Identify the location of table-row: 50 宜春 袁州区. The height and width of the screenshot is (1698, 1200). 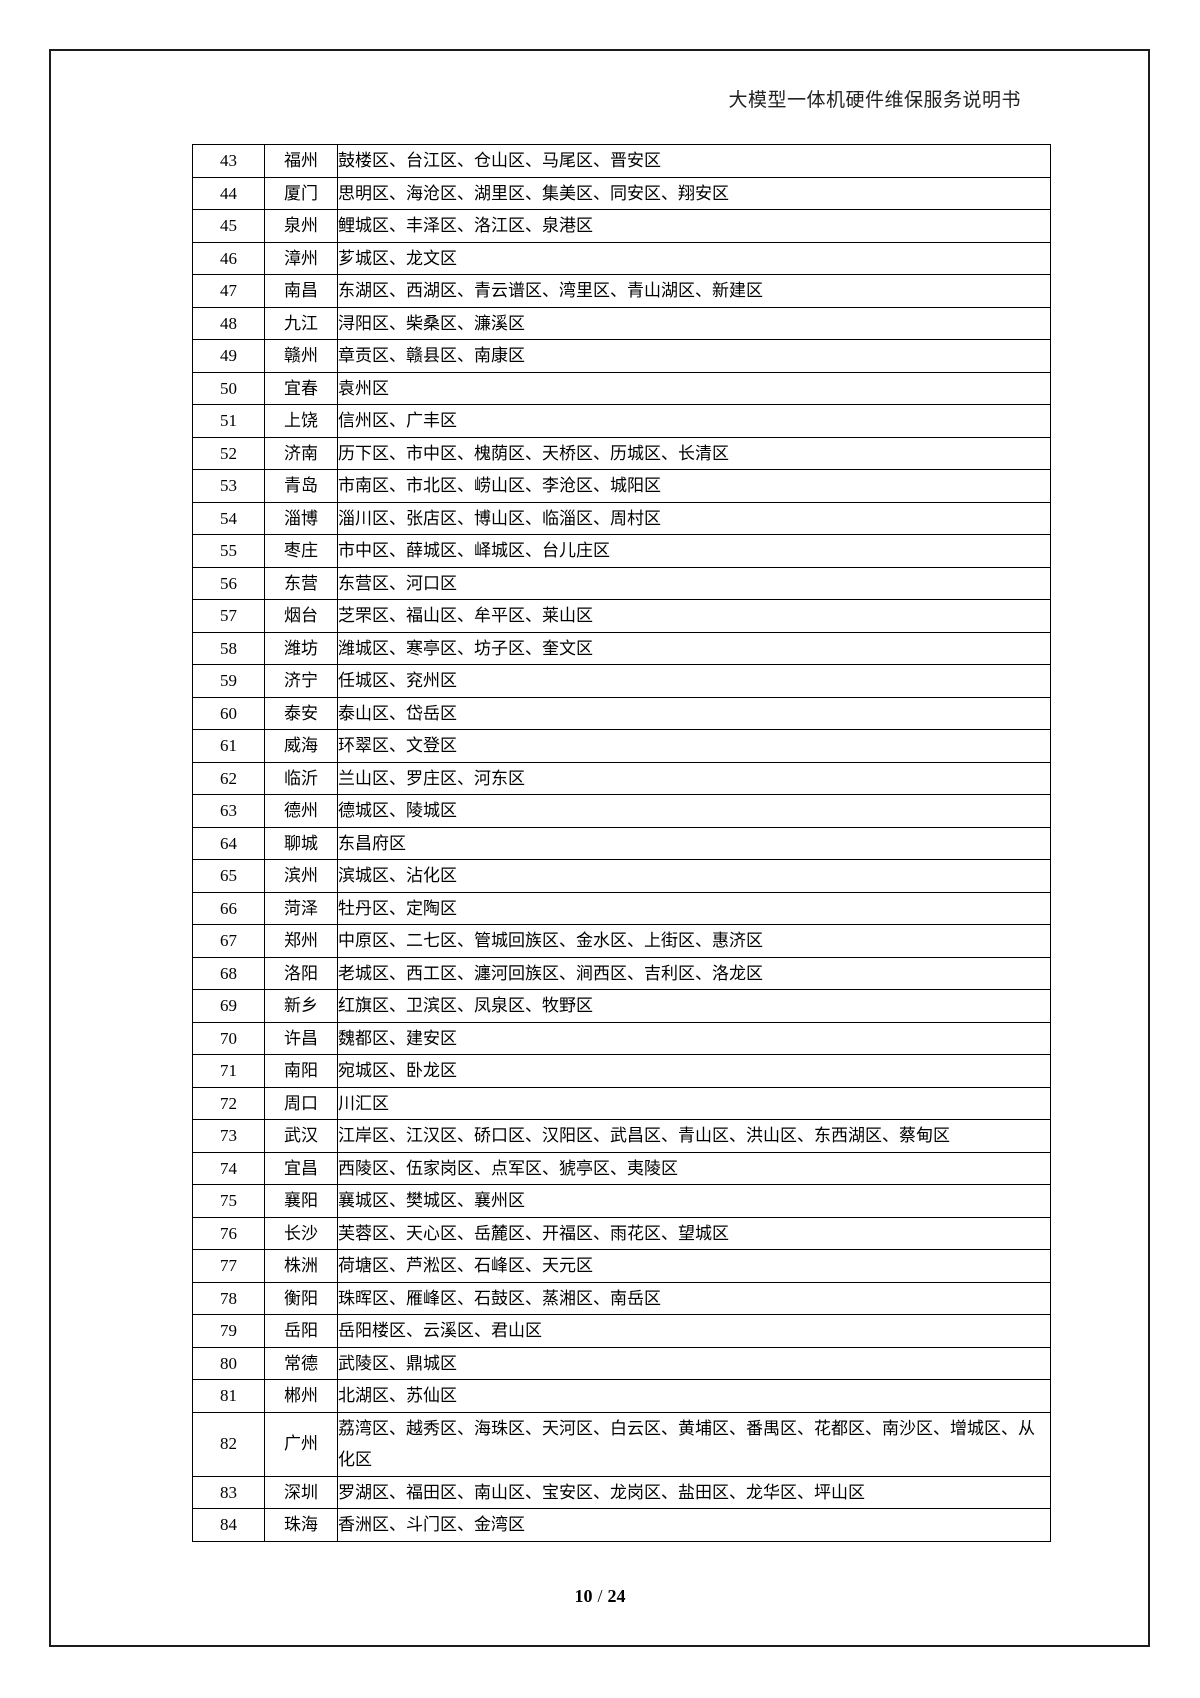
(621, 388).